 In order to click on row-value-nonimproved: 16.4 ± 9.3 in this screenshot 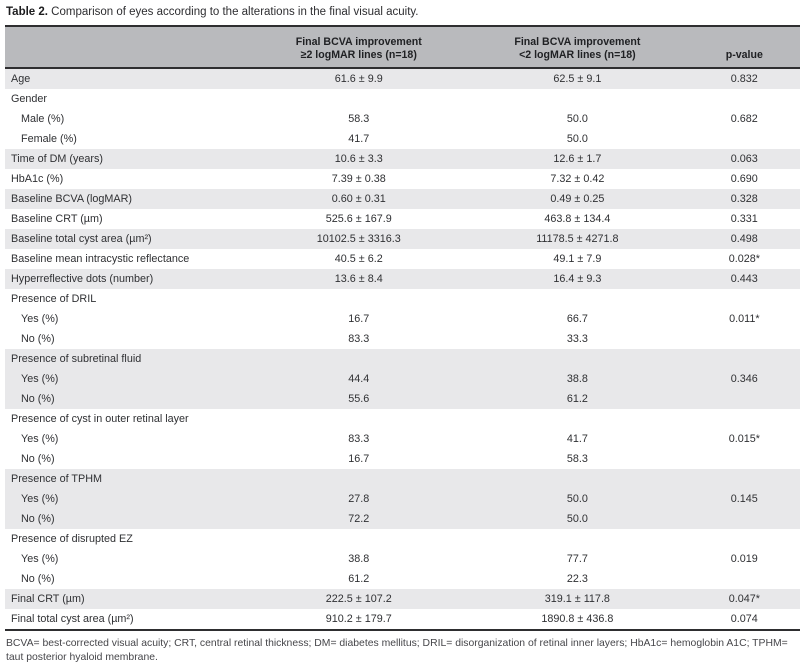, I will do `click(577, 279)`.